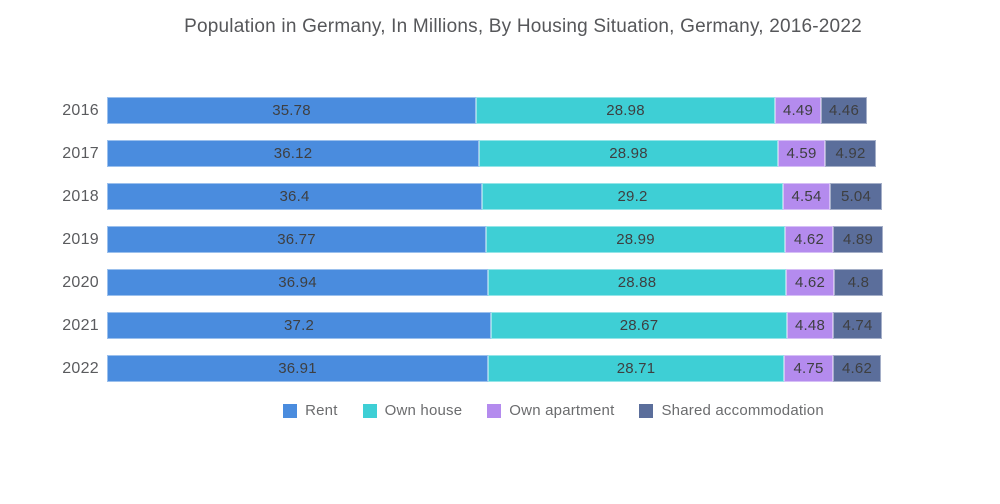 Image resolution: width=1000 pixels, height=504 pixels. Describe the element at coordinates (80, 282) in the screenshot. I see `year-axis-label-2020: 2020` at that location.